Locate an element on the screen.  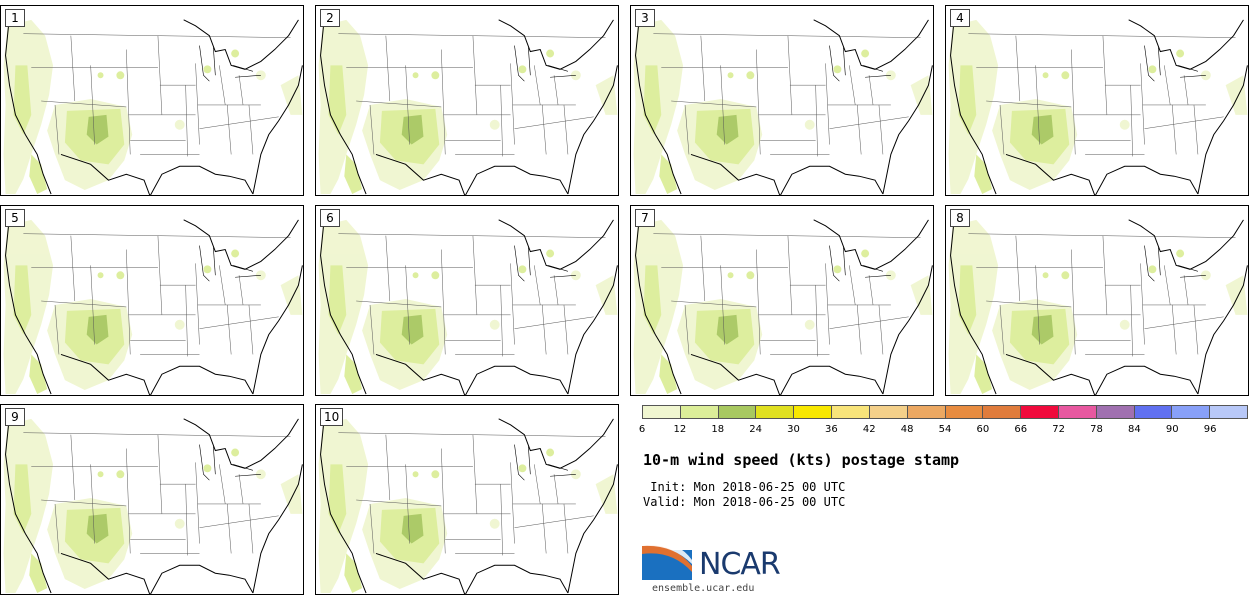
map-panel-3: 3 is located at coordinates (782, 100).